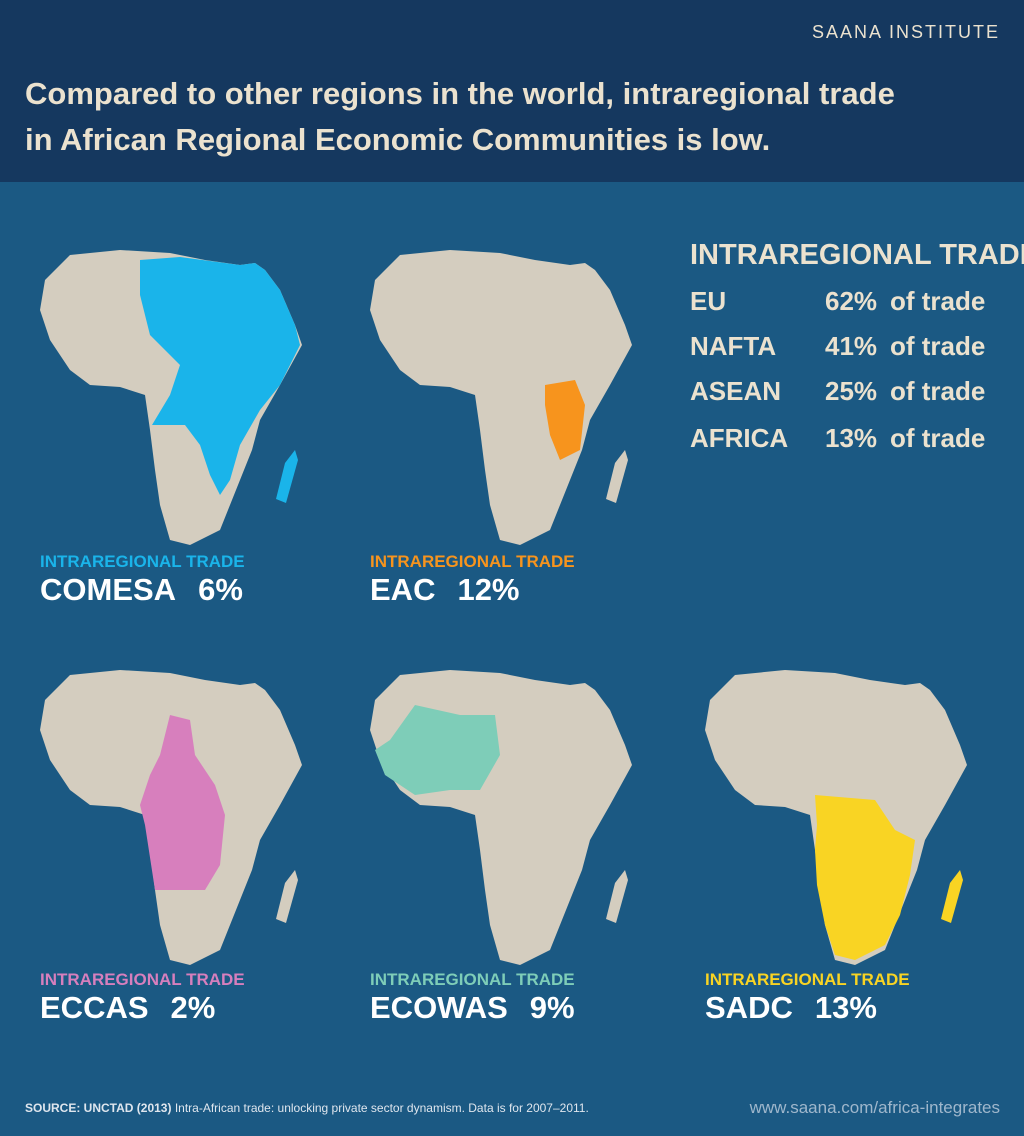 The image size is (1024, 1136). What do you see at coordinates (439, 1007) in the screenshot?
I see `panel-name: ECOWAS` at bounding box center [439, 1007].